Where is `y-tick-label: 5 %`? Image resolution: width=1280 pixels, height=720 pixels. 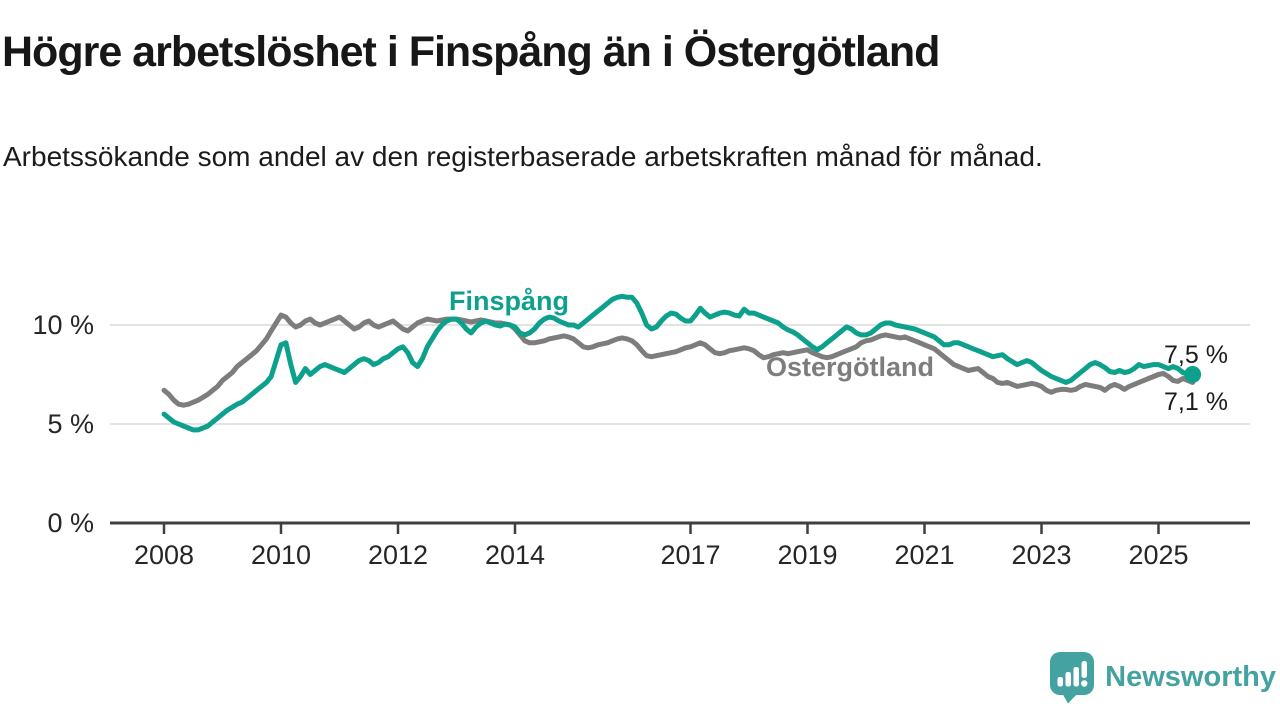
y-tick-label: 5 % is located at coordinates (70, 424).